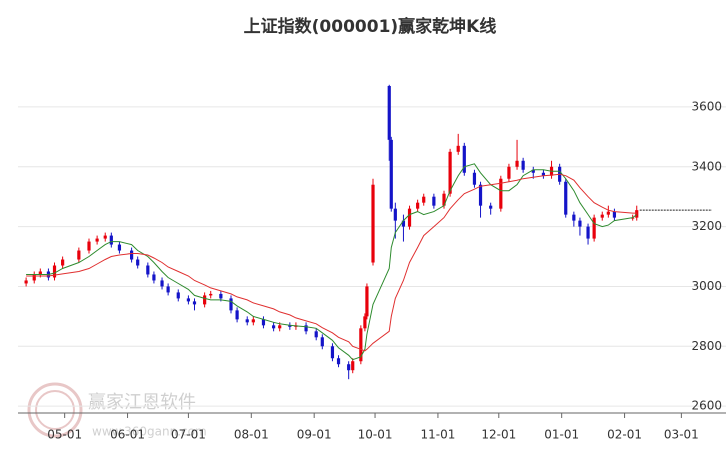  What do you see at coordinates (149, 432) in the screenshot?
I see `watermark-url: www.360gann.com` at bounding box center [149, 432].